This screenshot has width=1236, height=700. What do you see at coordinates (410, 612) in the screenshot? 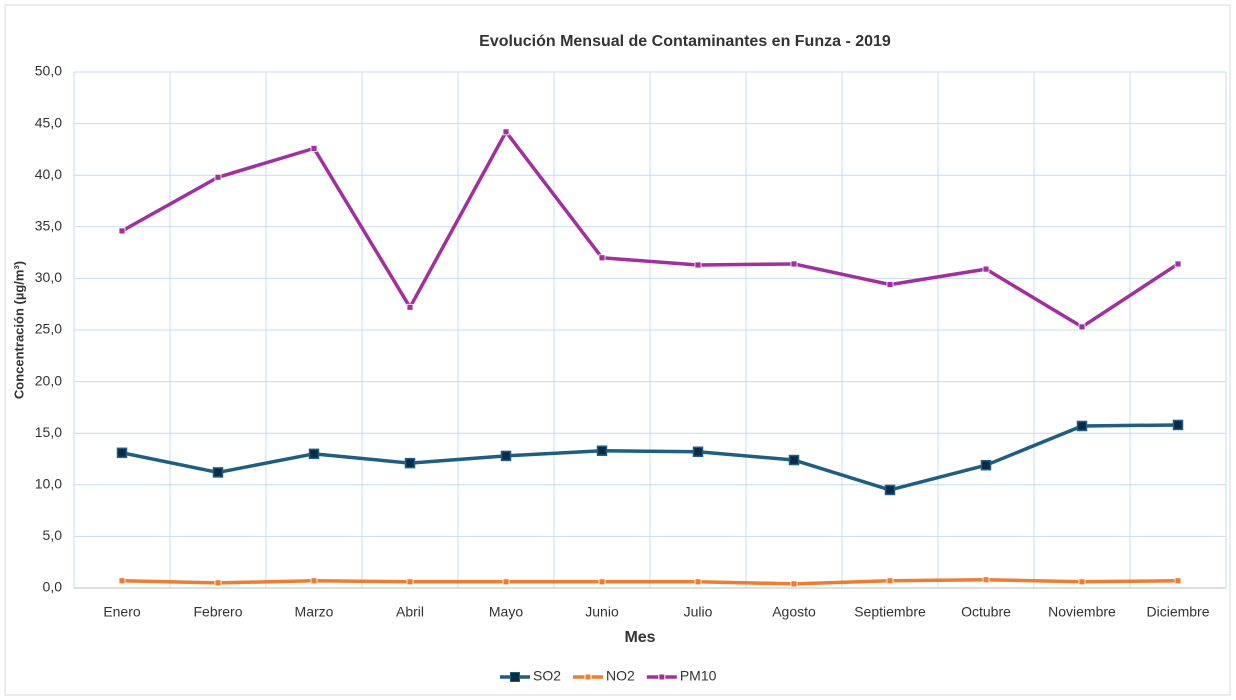
I see `x-tick-label: Abril` at bounding box center [410, 612].